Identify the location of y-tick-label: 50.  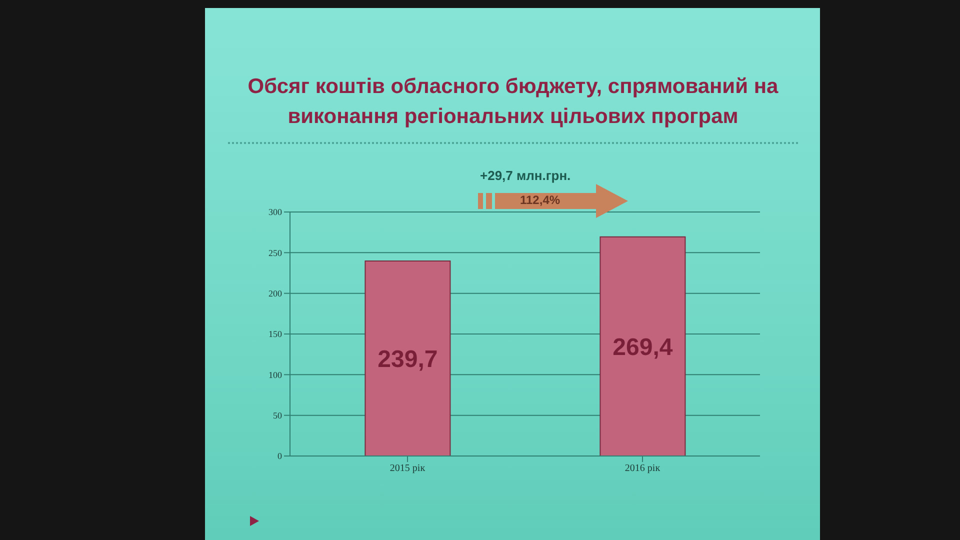
(277, 415).